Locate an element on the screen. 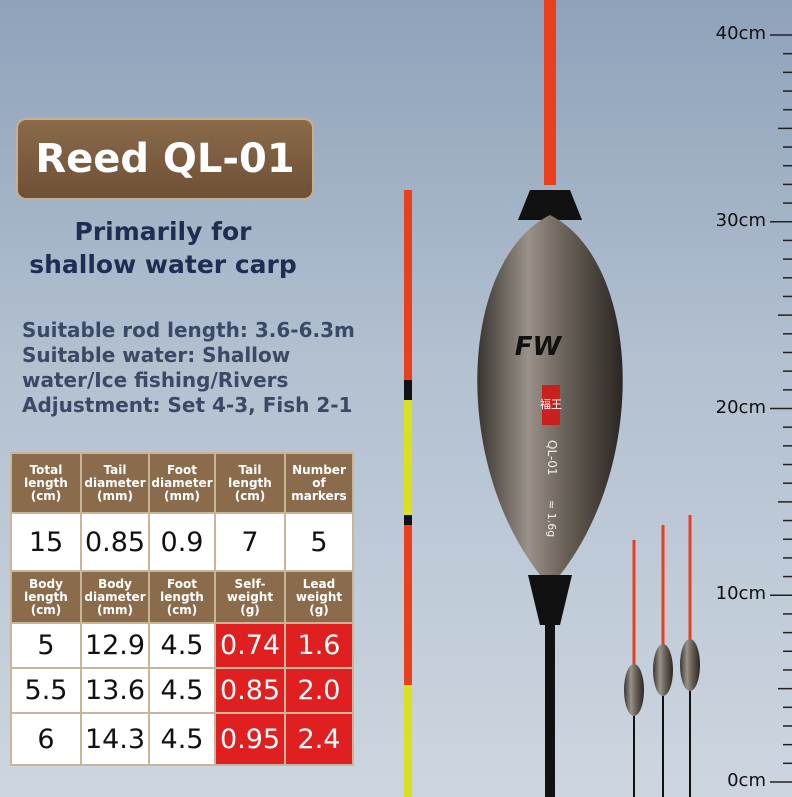 This screenshot has height=797, width=792. table-cell: Tail length (cm) is located at coordinates (250, 483).